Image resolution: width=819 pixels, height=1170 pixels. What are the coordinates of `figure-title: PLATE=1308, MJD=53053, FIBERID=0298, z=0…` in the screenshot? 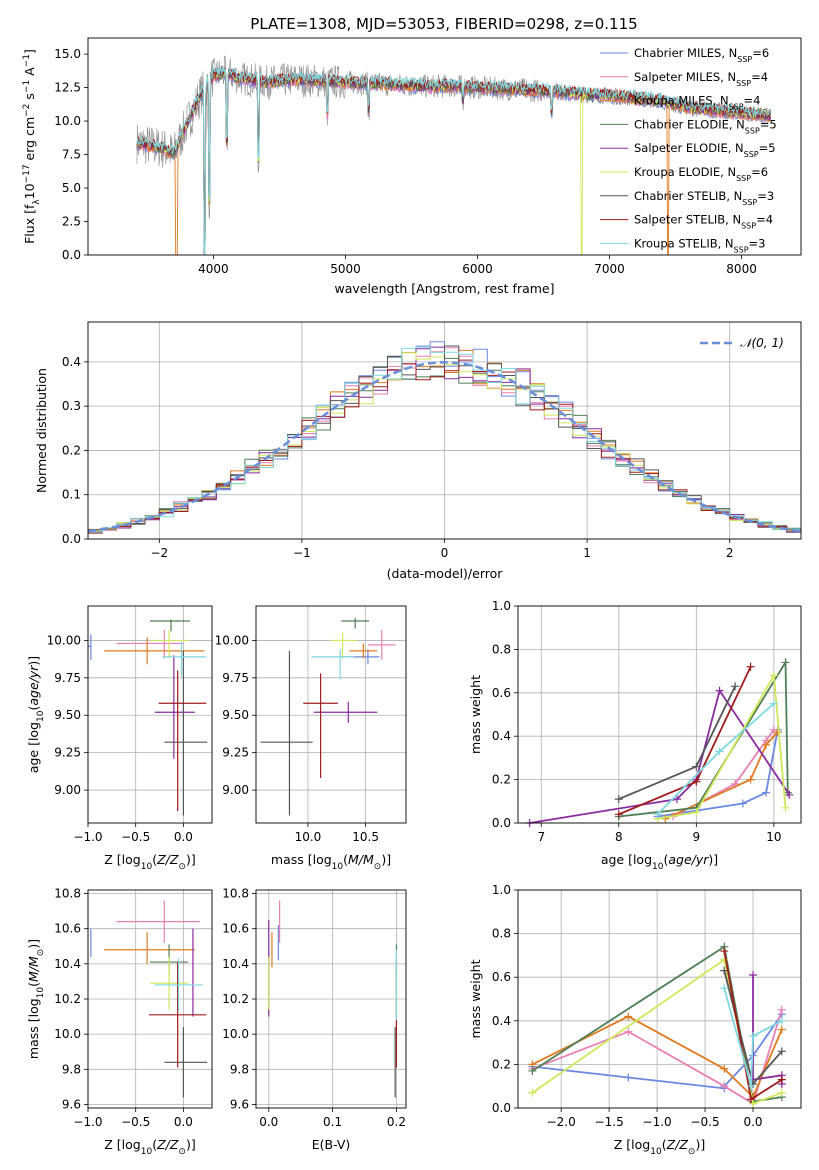 It's located at (443, 24).